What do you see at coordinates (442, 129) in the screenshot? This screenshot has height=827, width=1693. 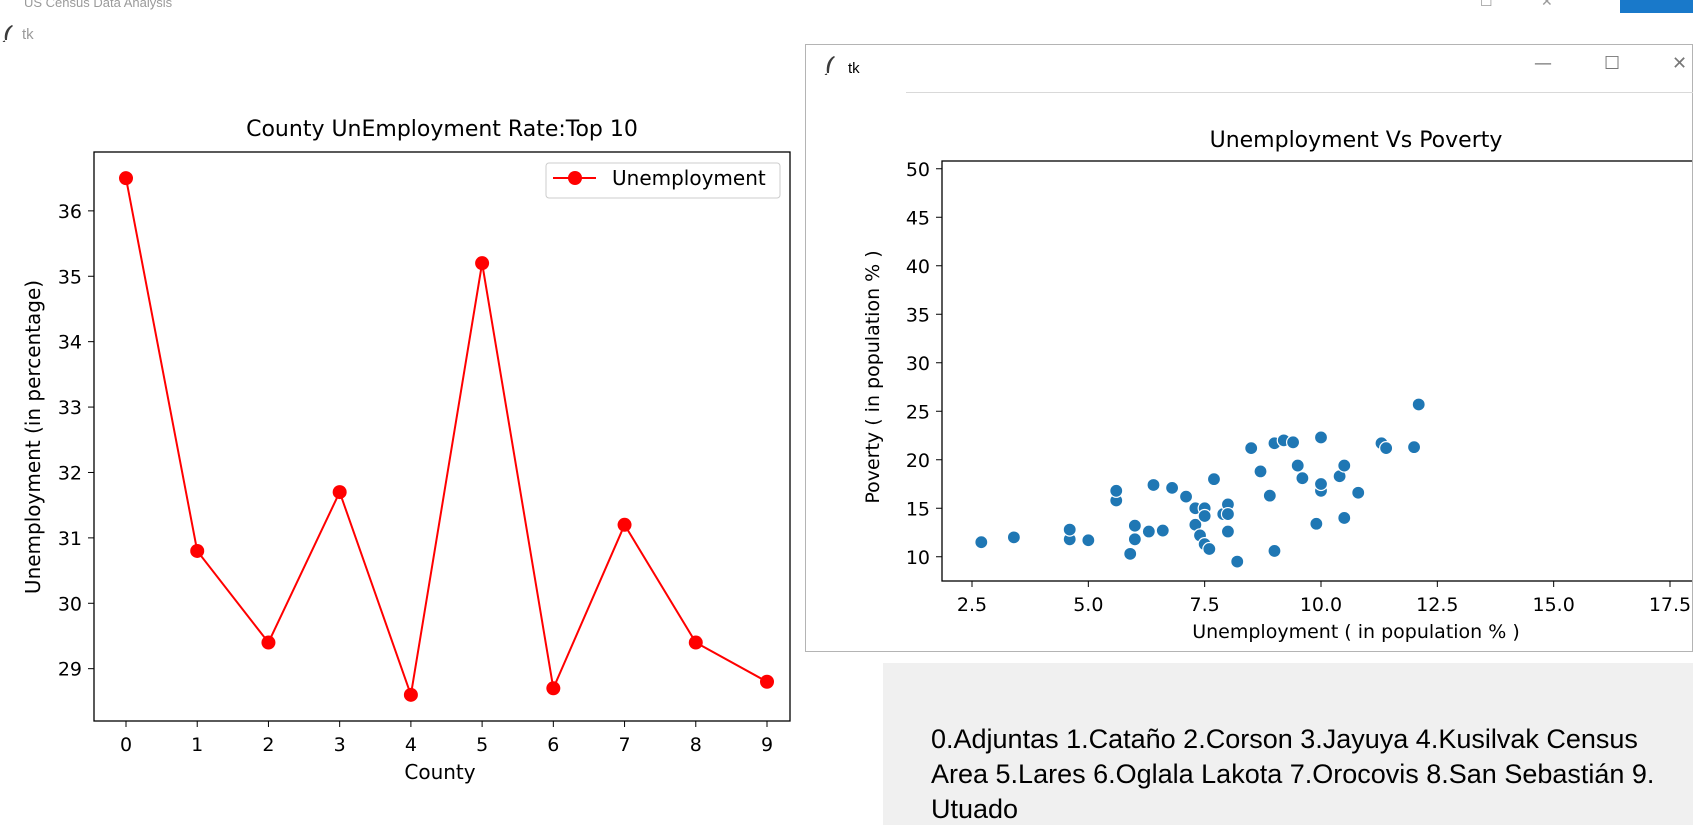 I see `chart-title: County UnEmployment Rate:Top 10` at bounding box center [442, 129].